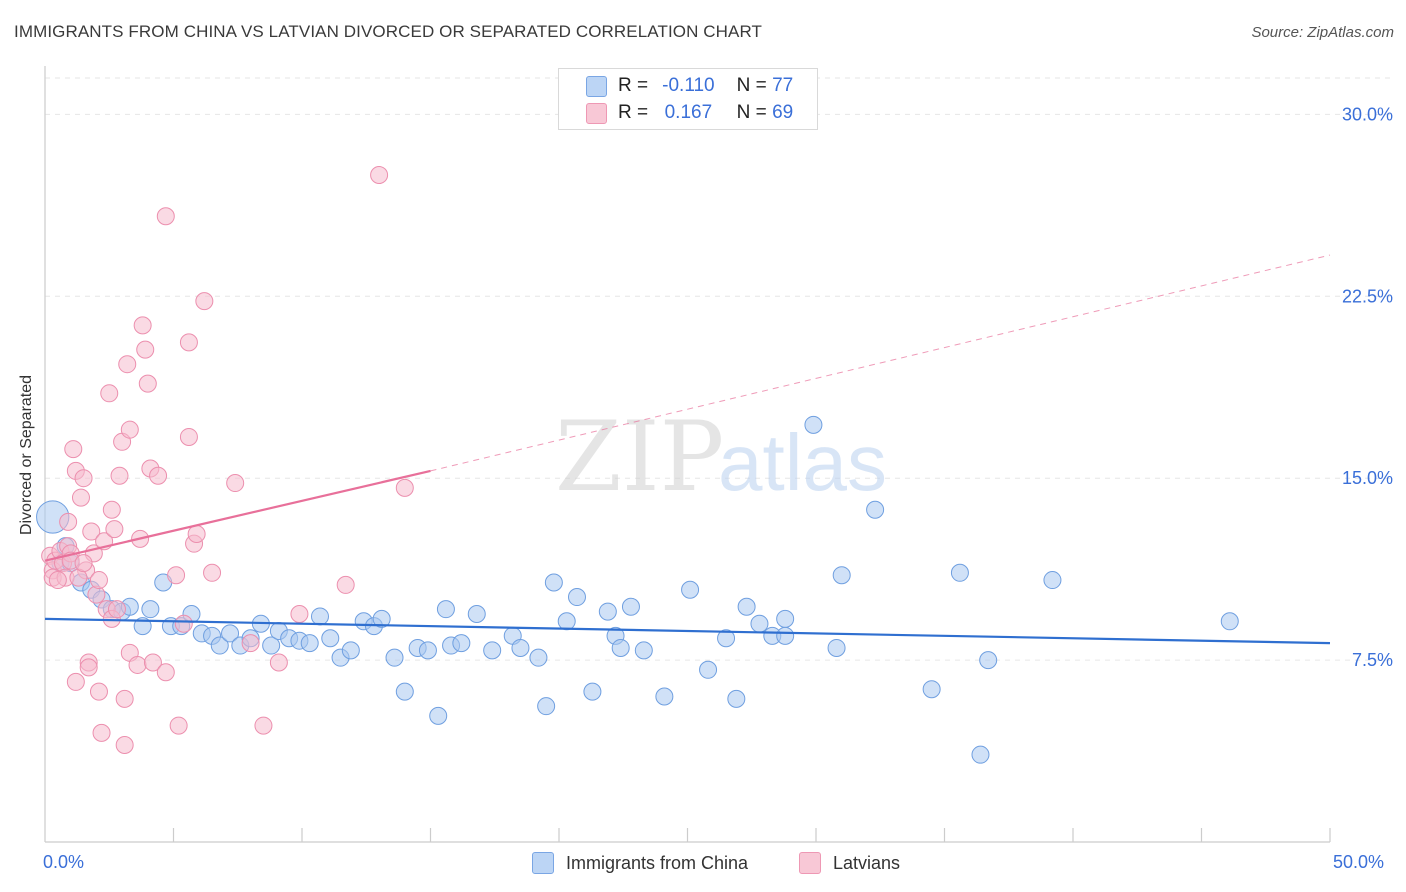 The width and height of the screenshot is (1406, 892). Describe the element at coordinates (639, 457) in the screenshot. I see `watermark-zip: ZIP` at that location.